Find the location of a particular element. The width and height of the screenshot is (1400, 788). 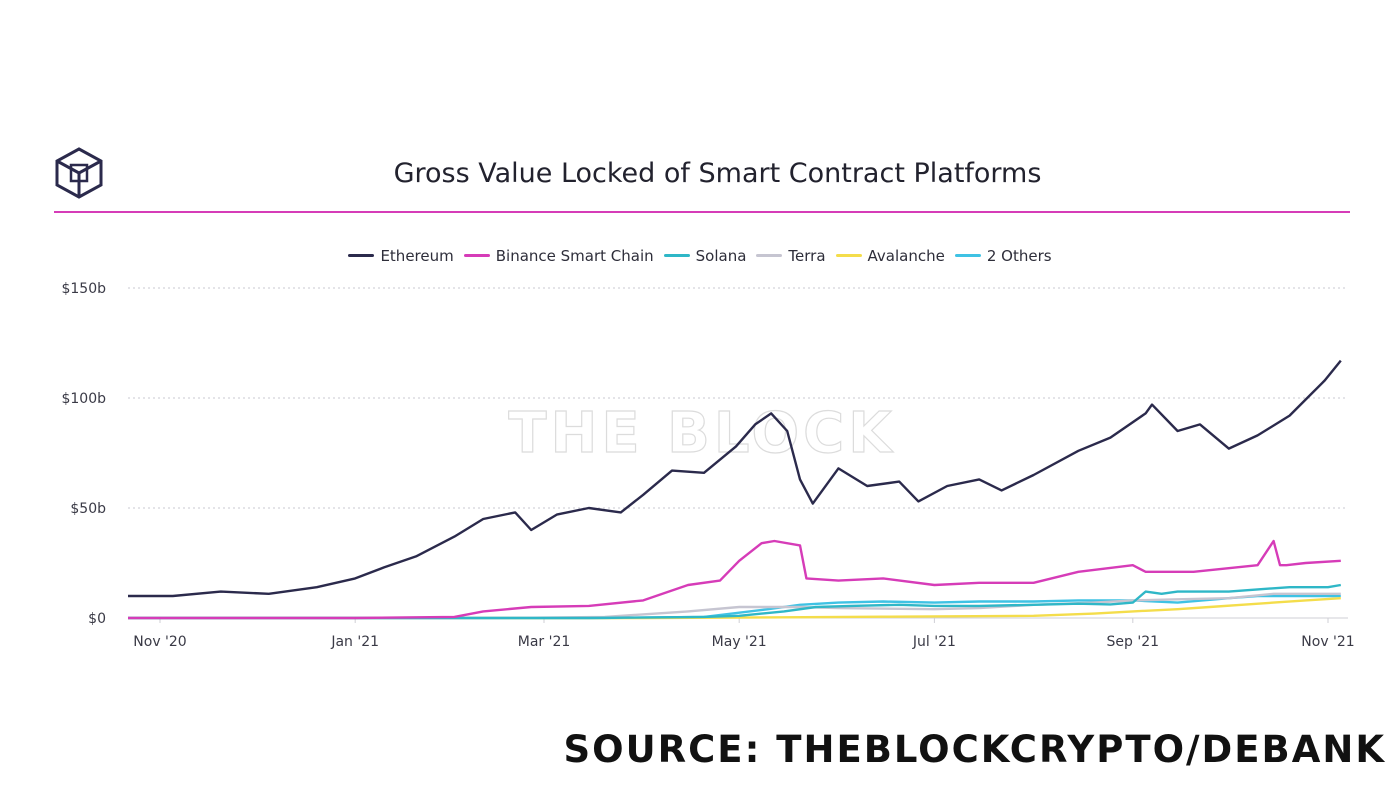

legend-item: 2 Others is located at coordinates (1003, 255).